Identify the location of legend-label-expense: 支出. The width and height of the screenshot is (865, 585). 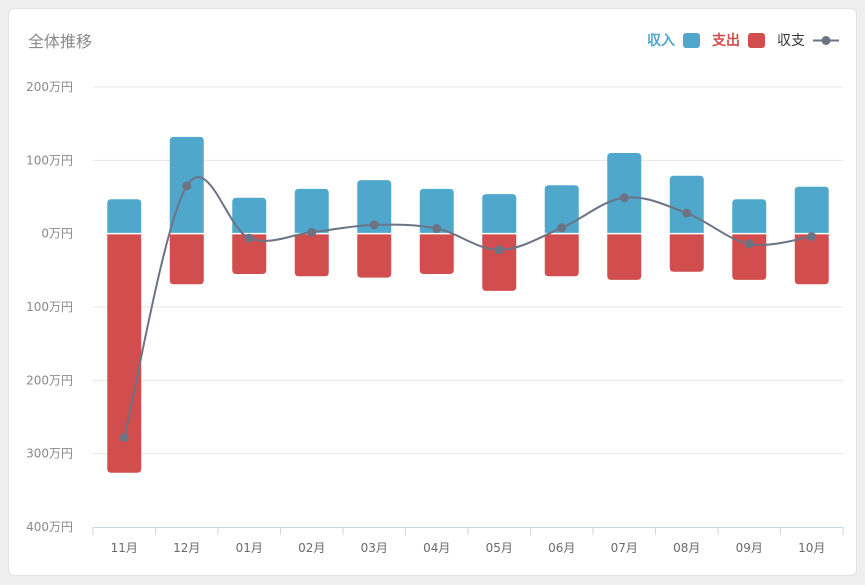
(726, 41).